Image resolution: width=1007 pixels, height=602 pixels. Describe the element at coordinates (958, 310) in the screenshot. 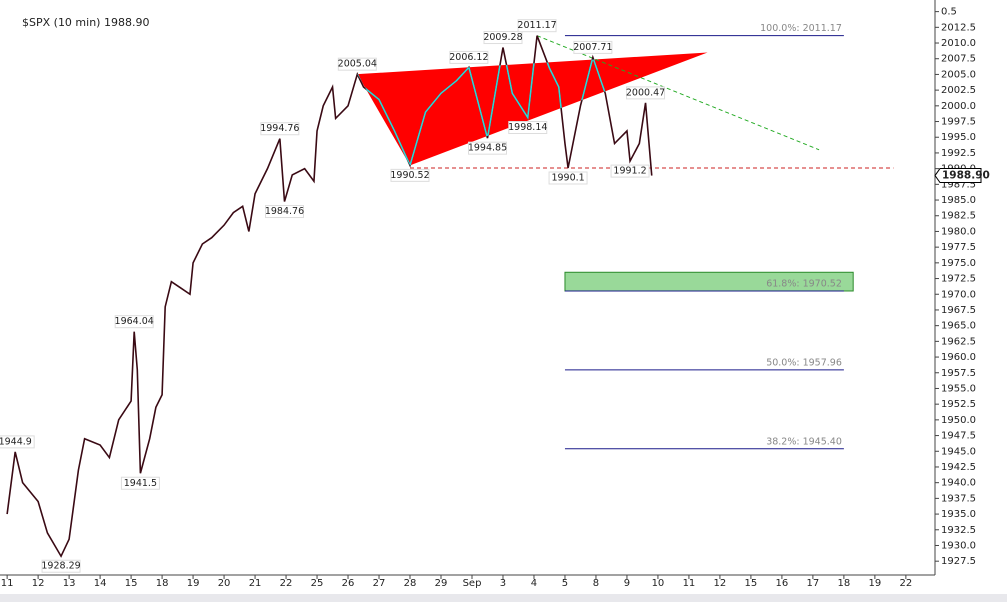

I see `y-tick-label: 1967.5` at that location.